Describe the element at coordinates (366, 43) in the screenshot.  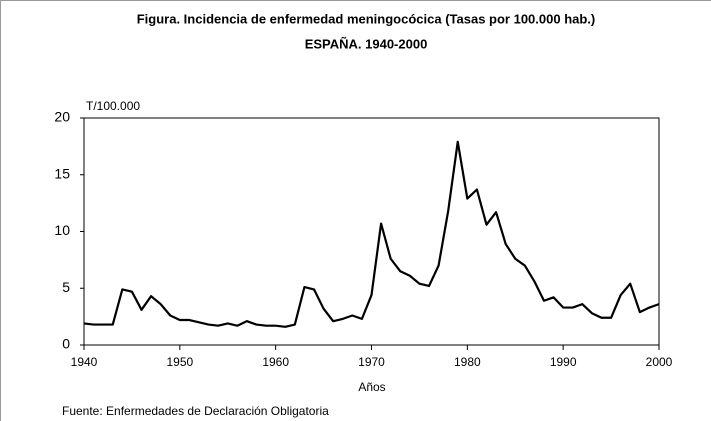
I see `chart-subtitle: ESPAÑA. 1940-2000` at that location.